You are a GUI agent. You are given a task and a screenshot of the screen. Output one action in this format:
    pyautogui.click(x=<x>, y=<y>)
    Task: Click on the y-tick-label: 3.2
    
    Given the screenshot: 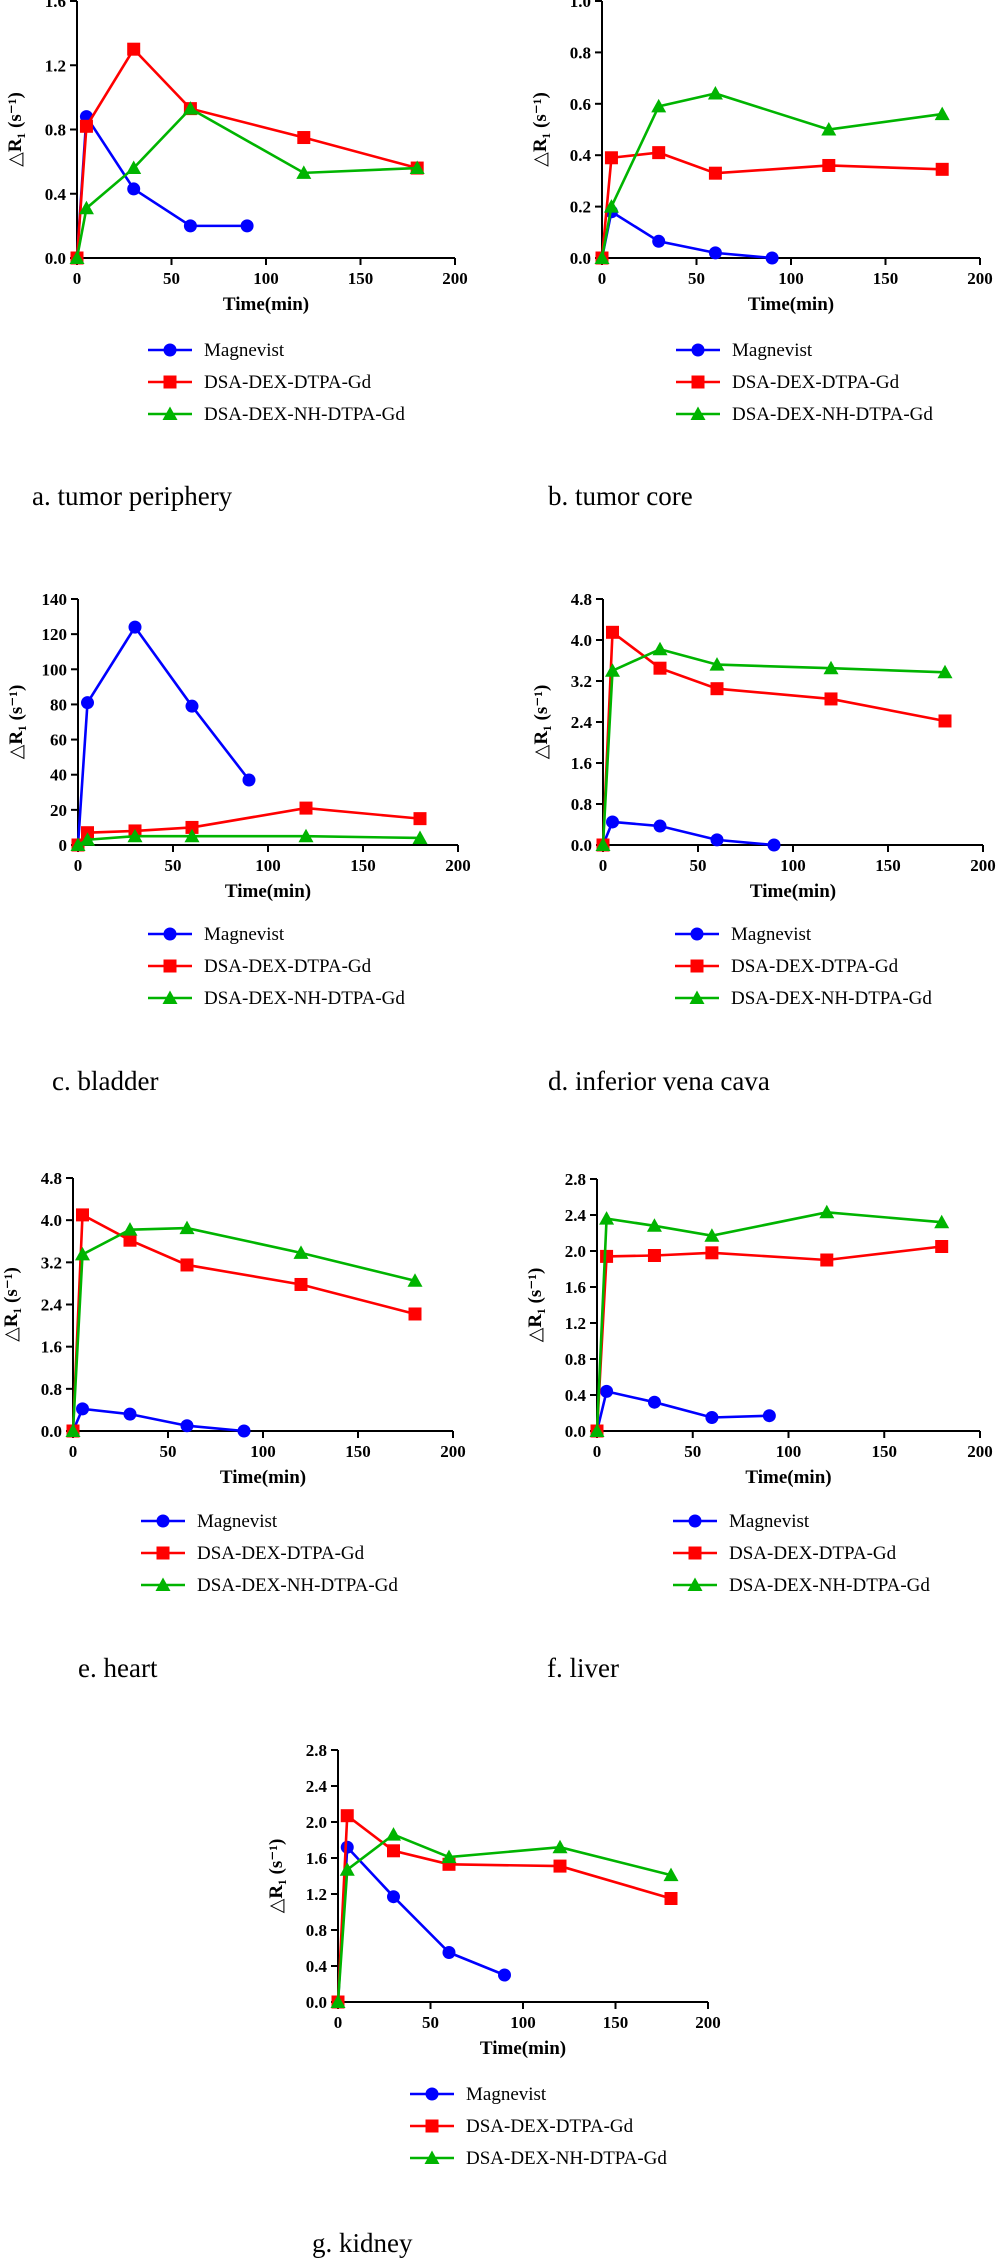 What is the action you would take?
    pyautogui.click(x=51, y=1262)
    